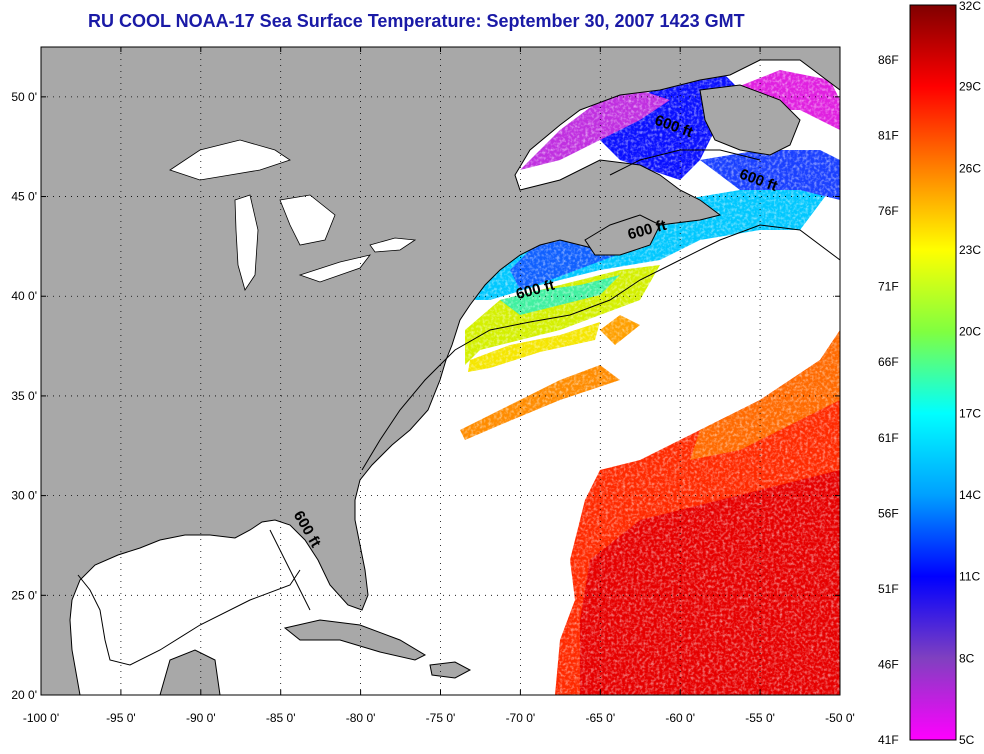 The image size is (984, 754). Describe the element at coordinates (24, 595) in the screenshot. I see `y-tick-label: 25 0'` at that location.